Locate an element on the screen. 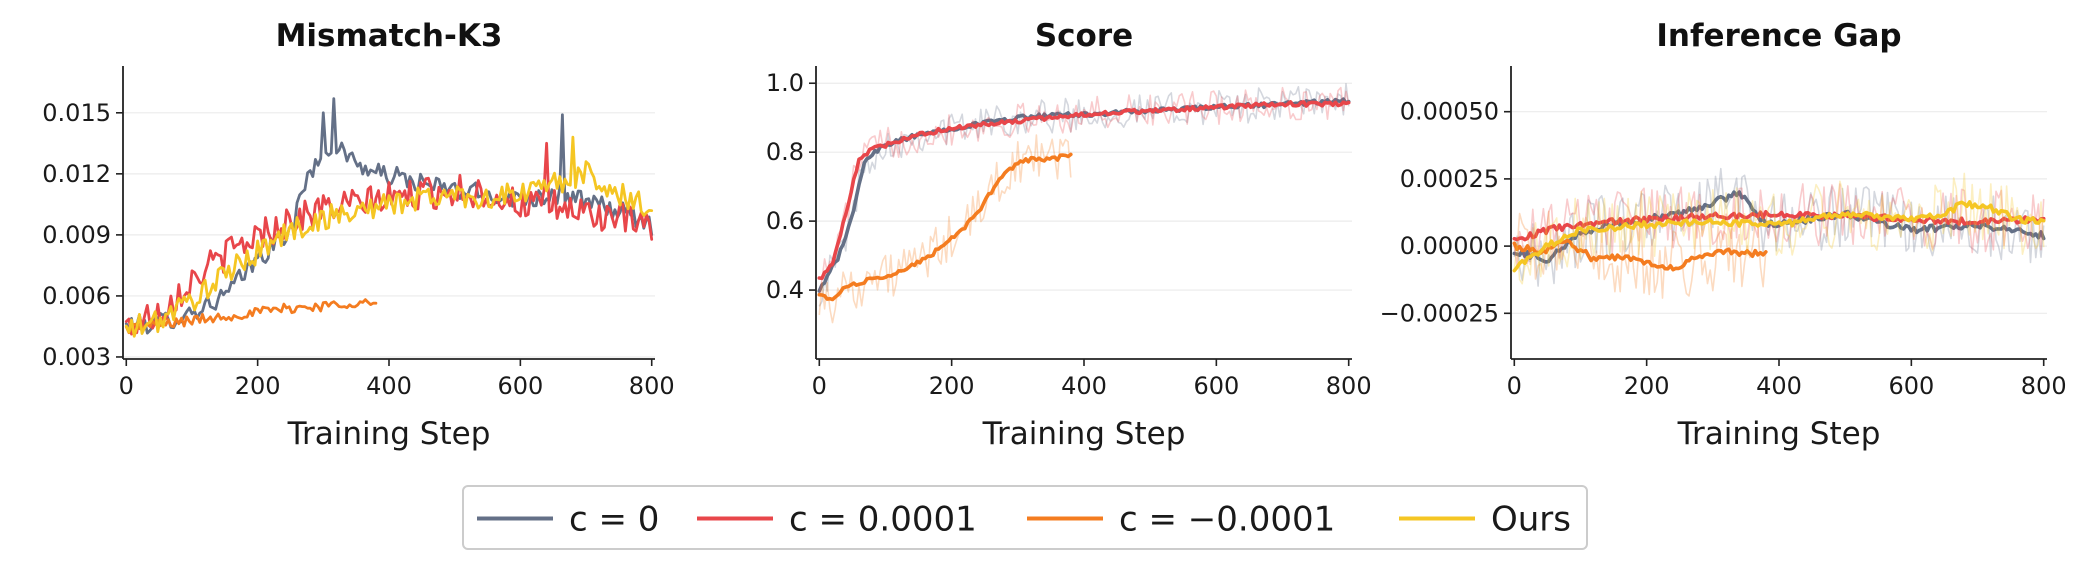 The height and width of the screenshot is (571, 2087). y-tick-label: 1.0 is located at coordinates (785, 83).